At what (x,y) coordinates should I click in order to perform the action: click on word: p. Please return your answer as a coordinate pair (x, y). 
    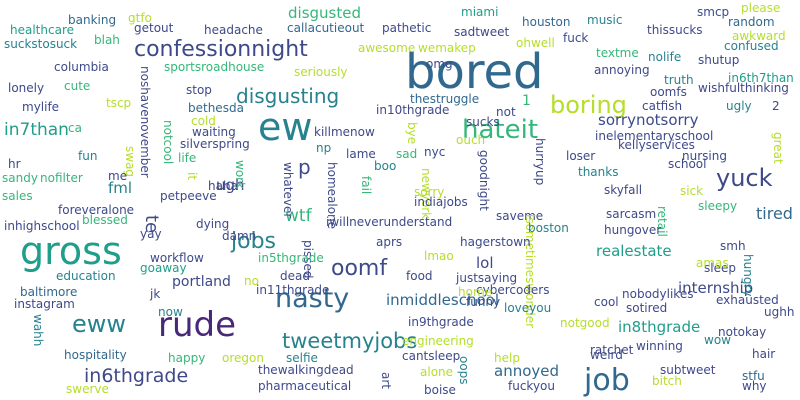
    Looking at the image, I should click on (304, 167).